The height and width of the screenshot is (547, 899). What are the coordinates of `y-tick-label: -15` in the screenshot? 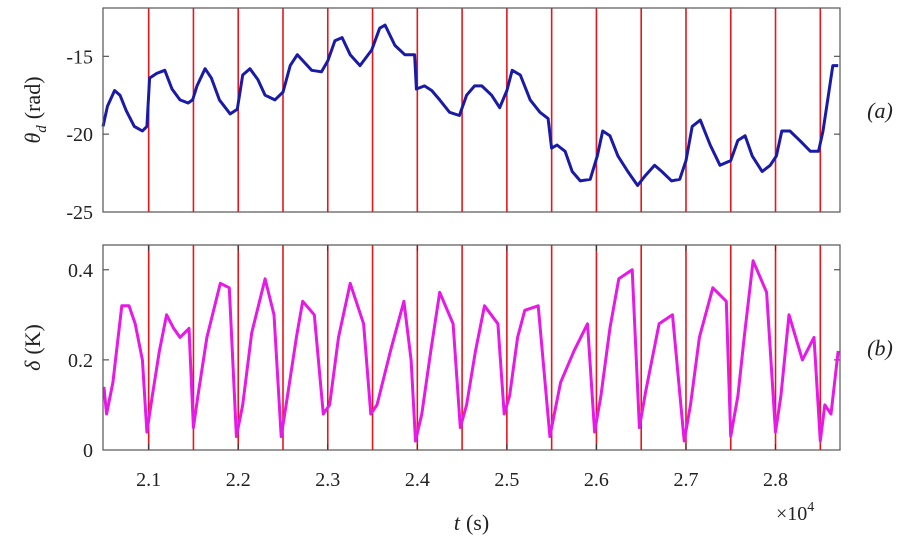 It's located at (79, 57).